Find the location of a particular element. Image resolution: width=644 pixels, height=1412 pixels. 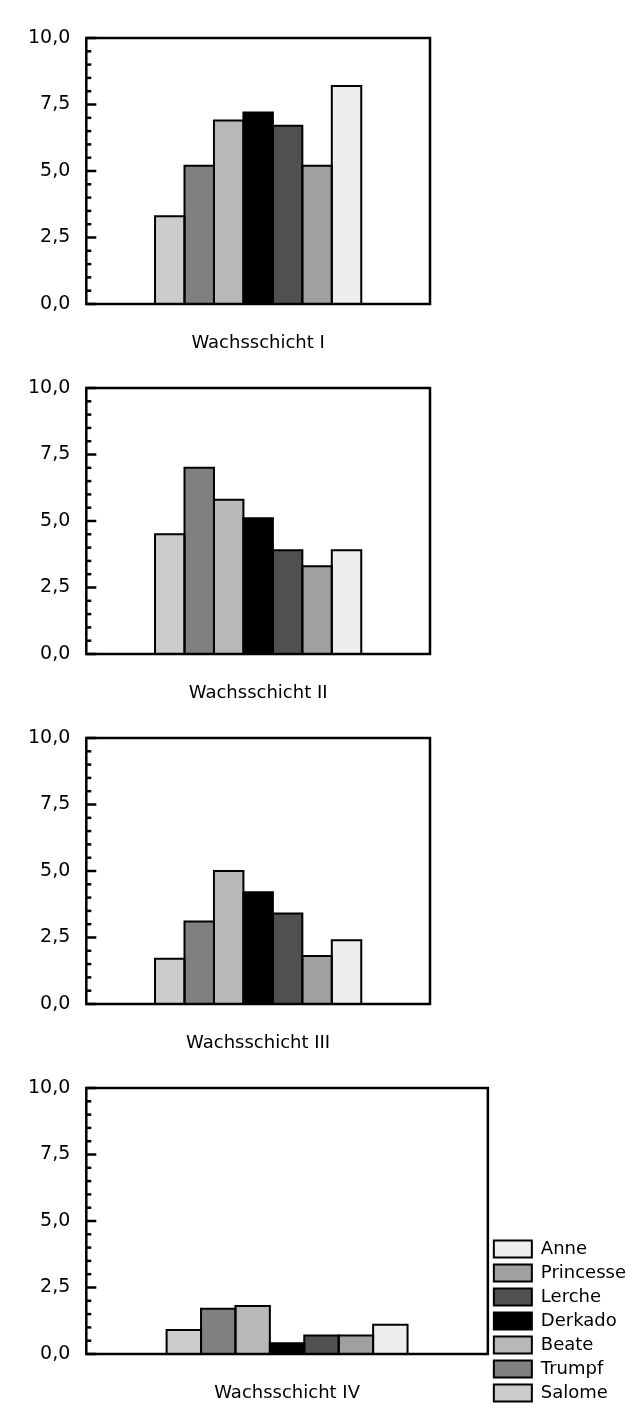

legend-label: Salome is located at coordinates (574, 1391).